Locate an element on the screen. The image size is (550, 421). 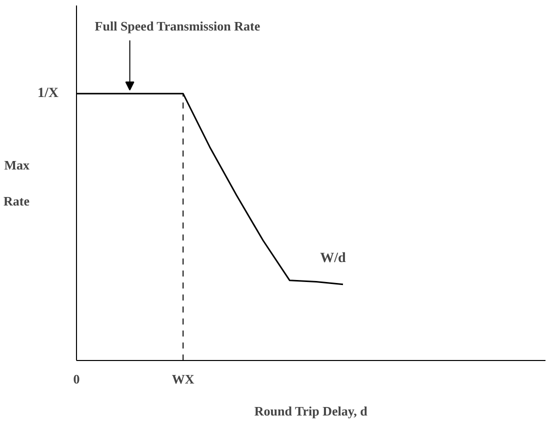
x-tick-label: 0 is located at coordinates (76, 379).